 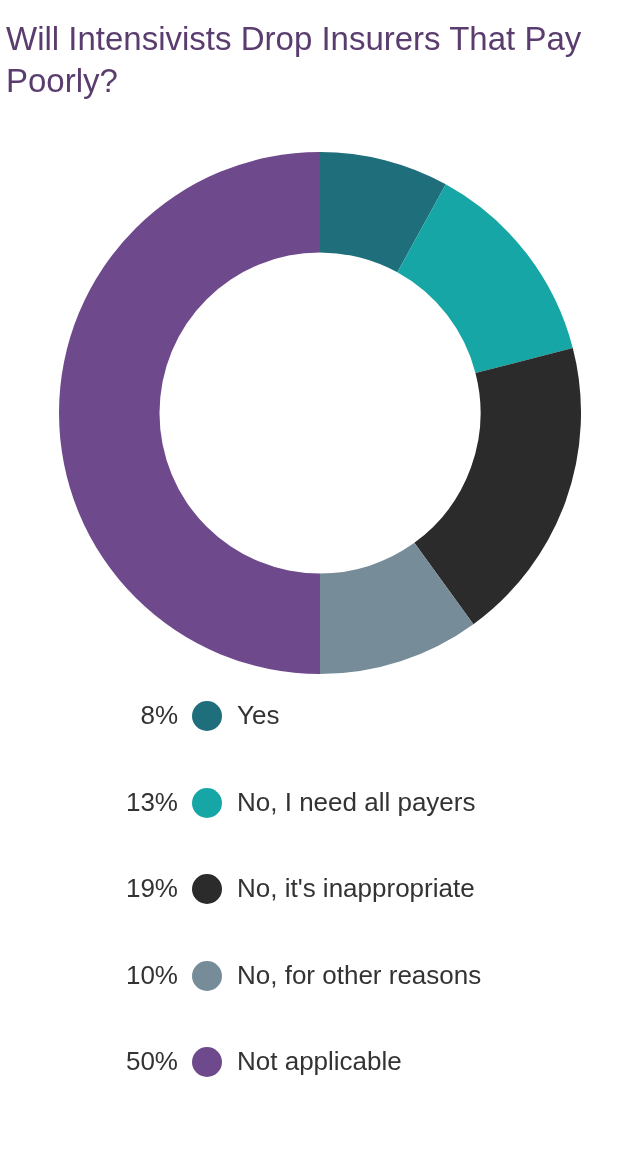 I want to click on data-label: 13%, so click(x=151, y=802).